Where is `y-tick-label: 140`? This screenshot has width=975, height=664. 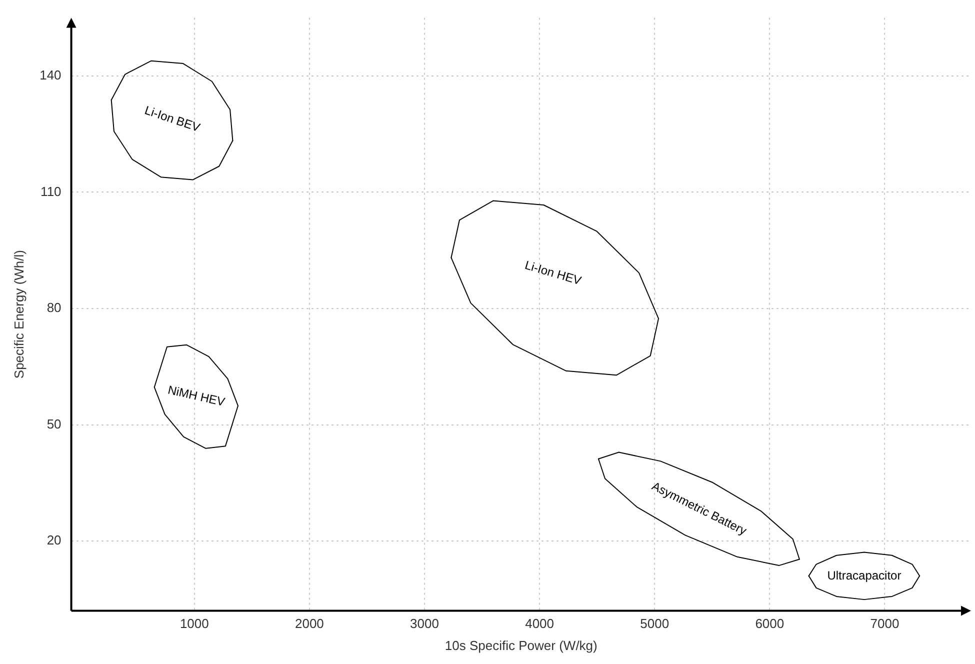
y-tick-label: 140 is located at coordinates (51, 75).